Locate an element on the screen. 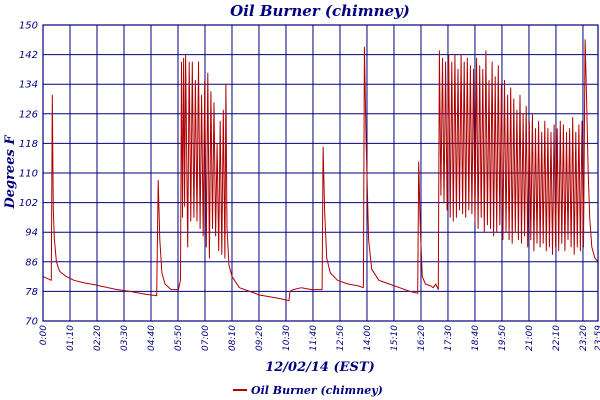 The width and height of the screenshot is (600, 400). x-tick-label: 21:00 is located at coordinates (530, 338).